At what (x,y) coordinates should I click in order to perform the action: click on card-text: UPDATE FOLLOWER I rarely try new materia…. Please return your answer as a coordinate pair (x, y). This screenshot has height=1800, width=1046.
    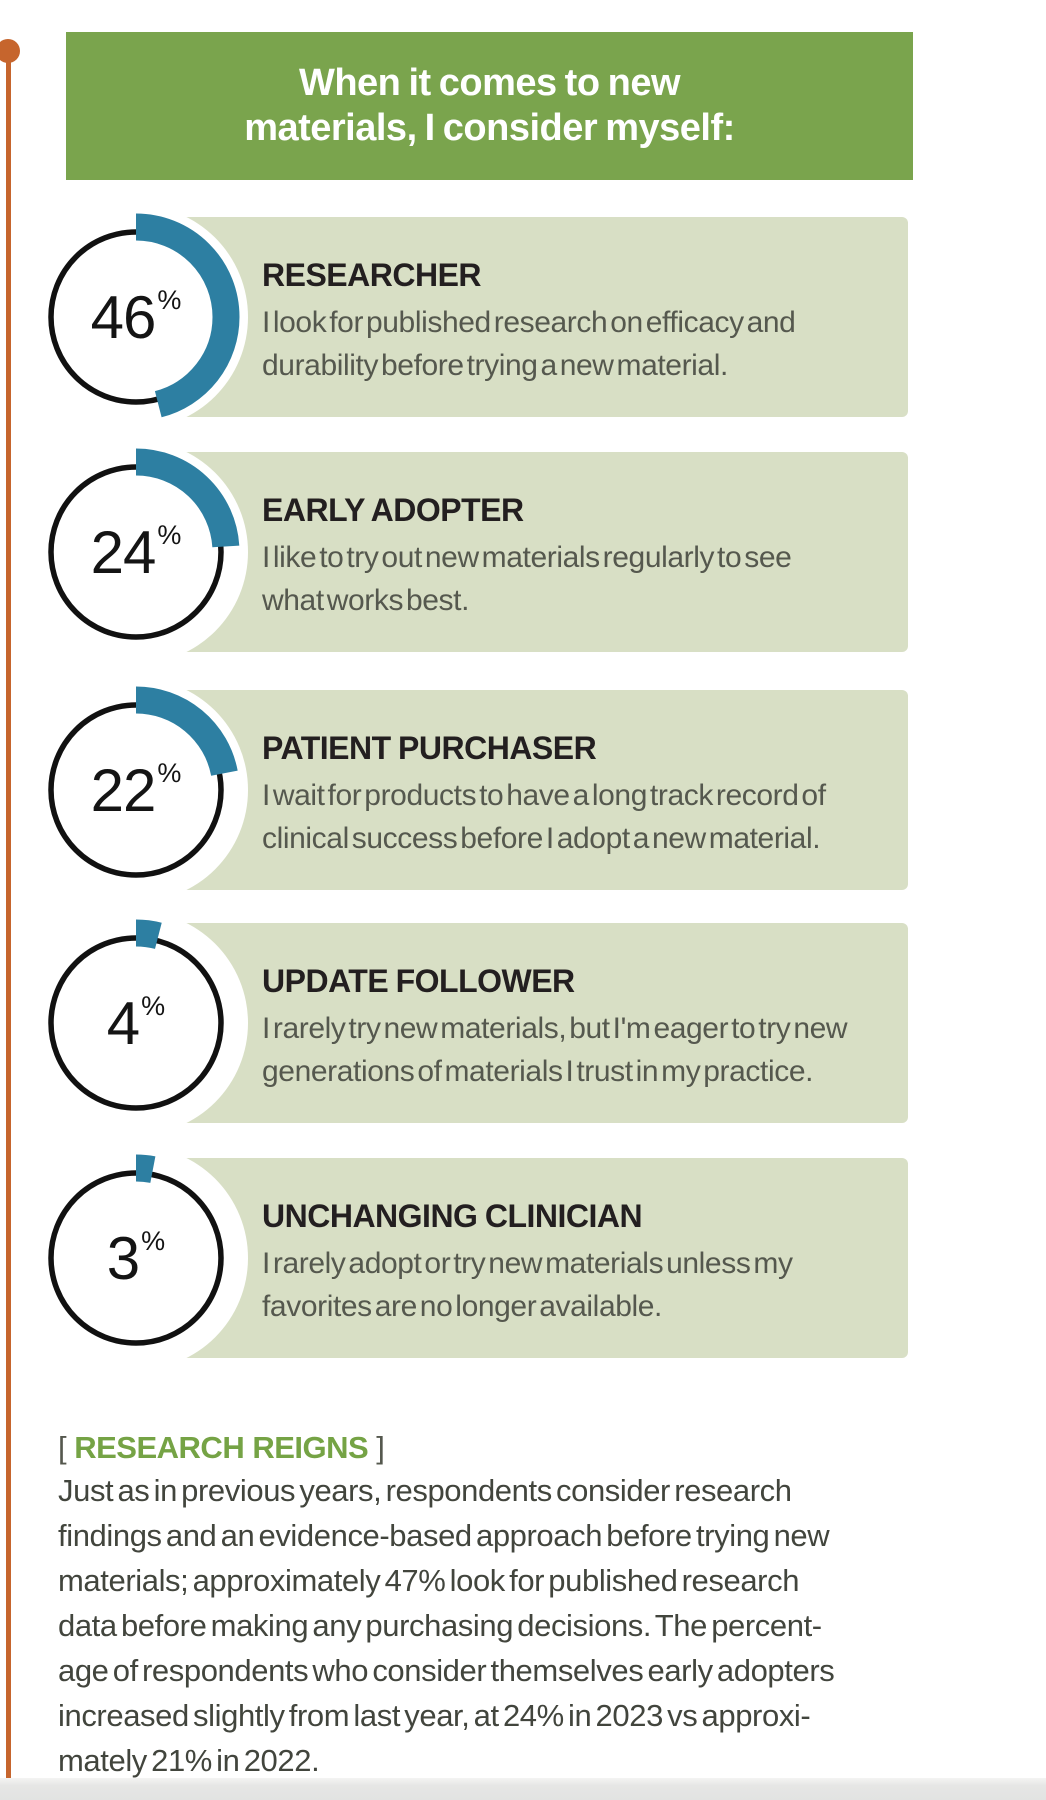
    Looking at the image, I should click on (543, 1008).